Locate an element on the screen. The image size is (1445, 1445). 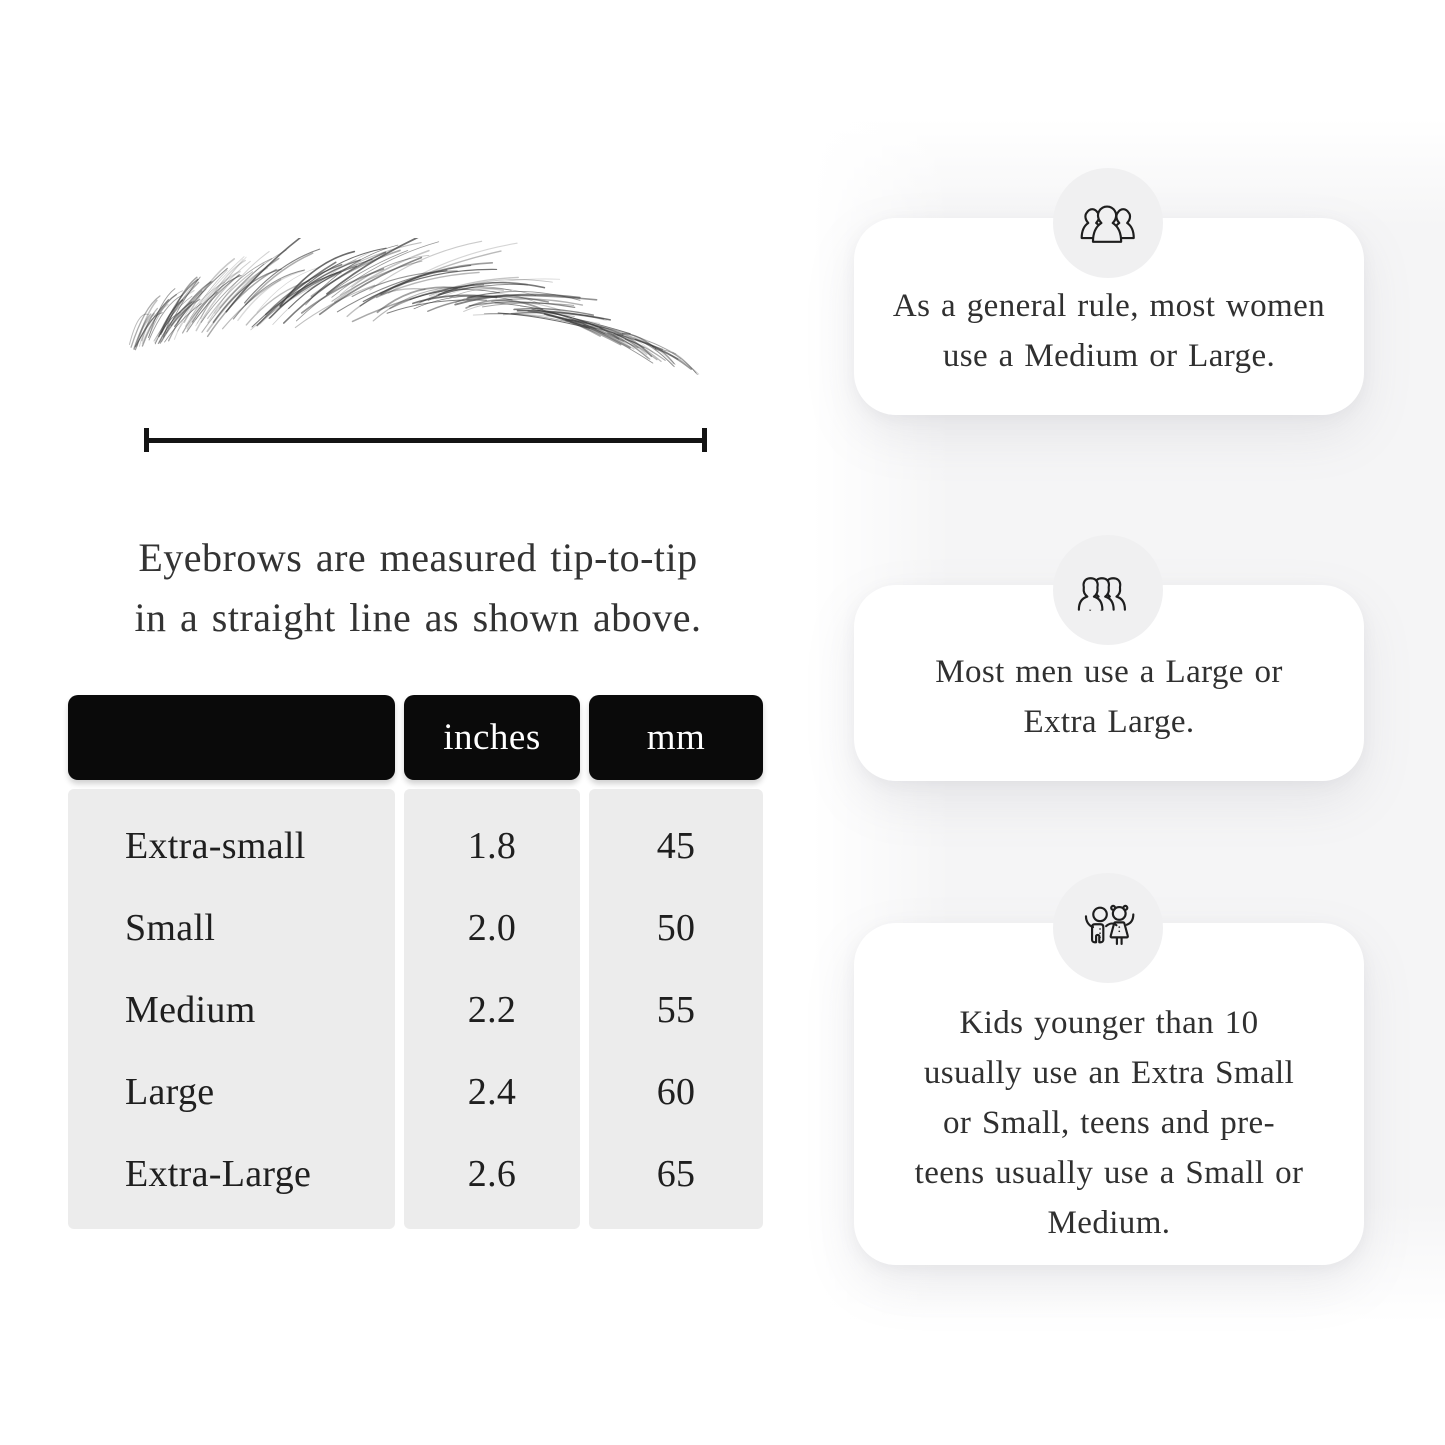
measurement-line is located at coordinates (425, 440).